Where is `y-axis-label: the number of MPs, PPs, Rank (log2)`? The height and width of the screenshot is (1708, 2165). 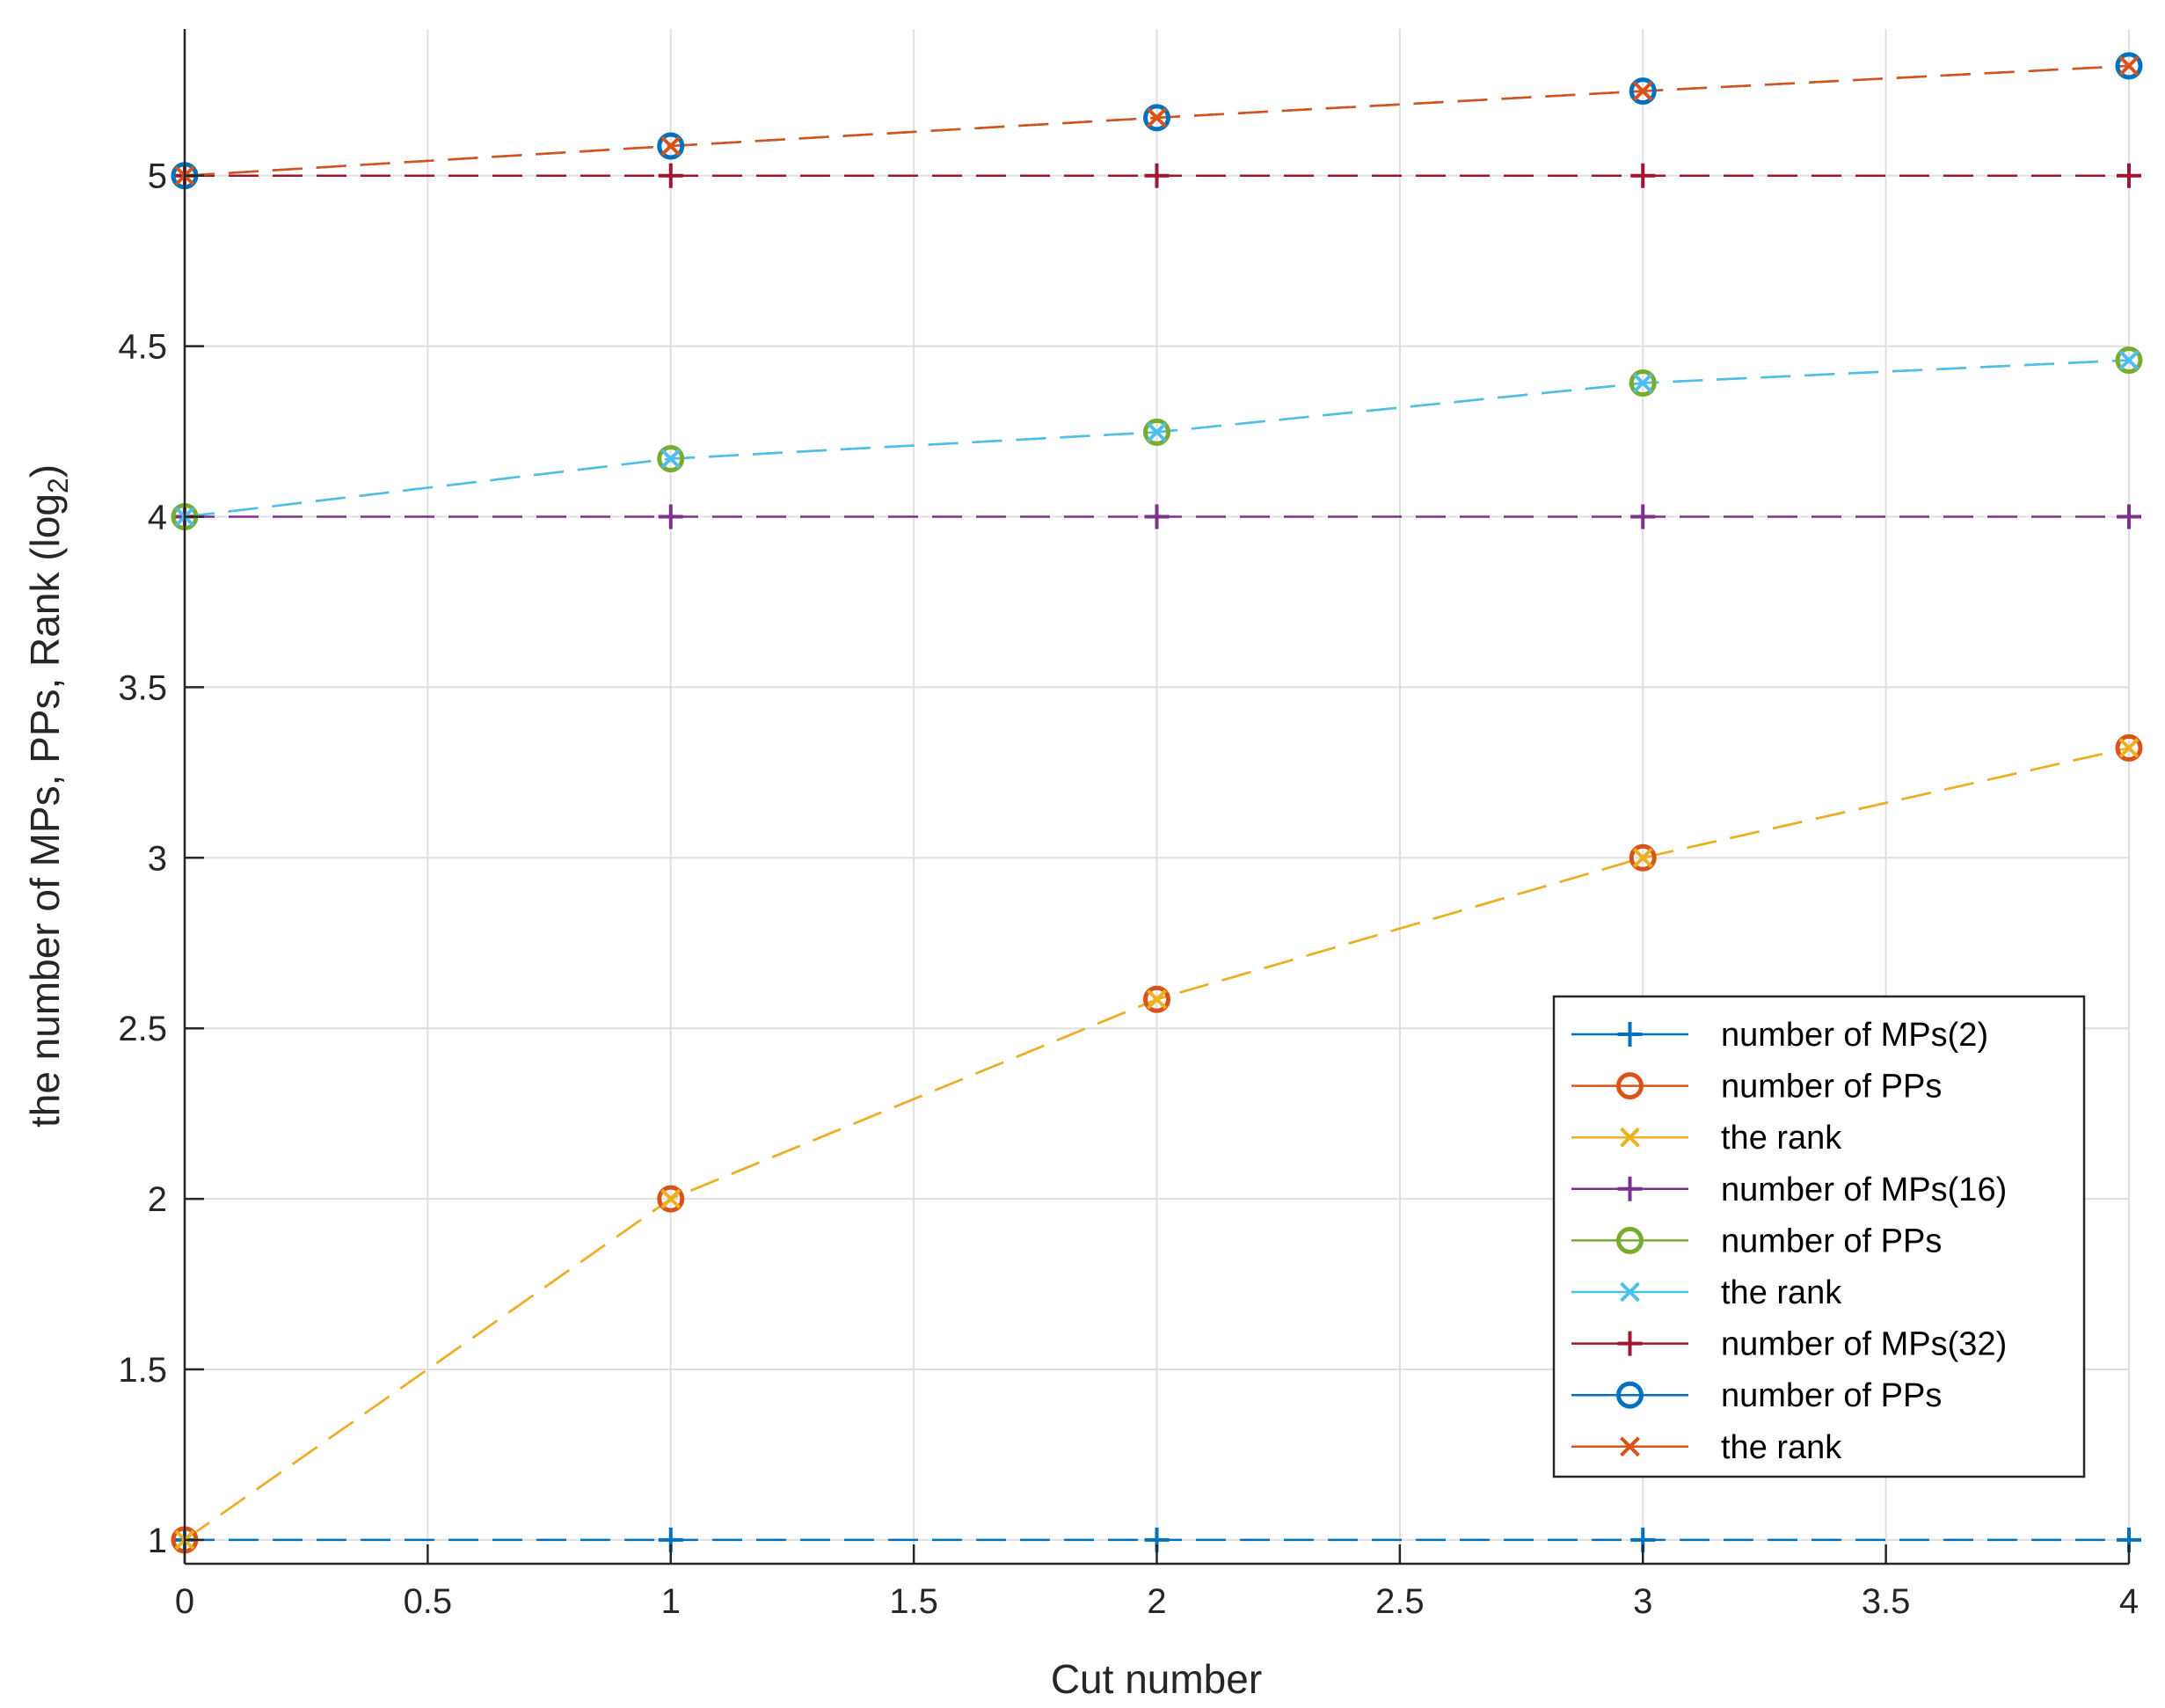
y-axis-label: the number of MPs, PPs, Rank (log2) is located at coordinates (48, 796).